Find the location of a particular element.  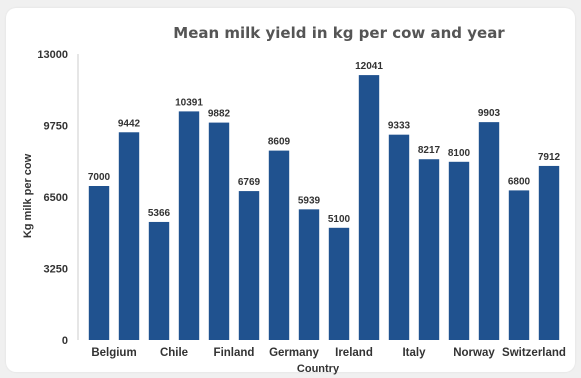

x-tick-label: Ireland is located at coordinates (354, 353).